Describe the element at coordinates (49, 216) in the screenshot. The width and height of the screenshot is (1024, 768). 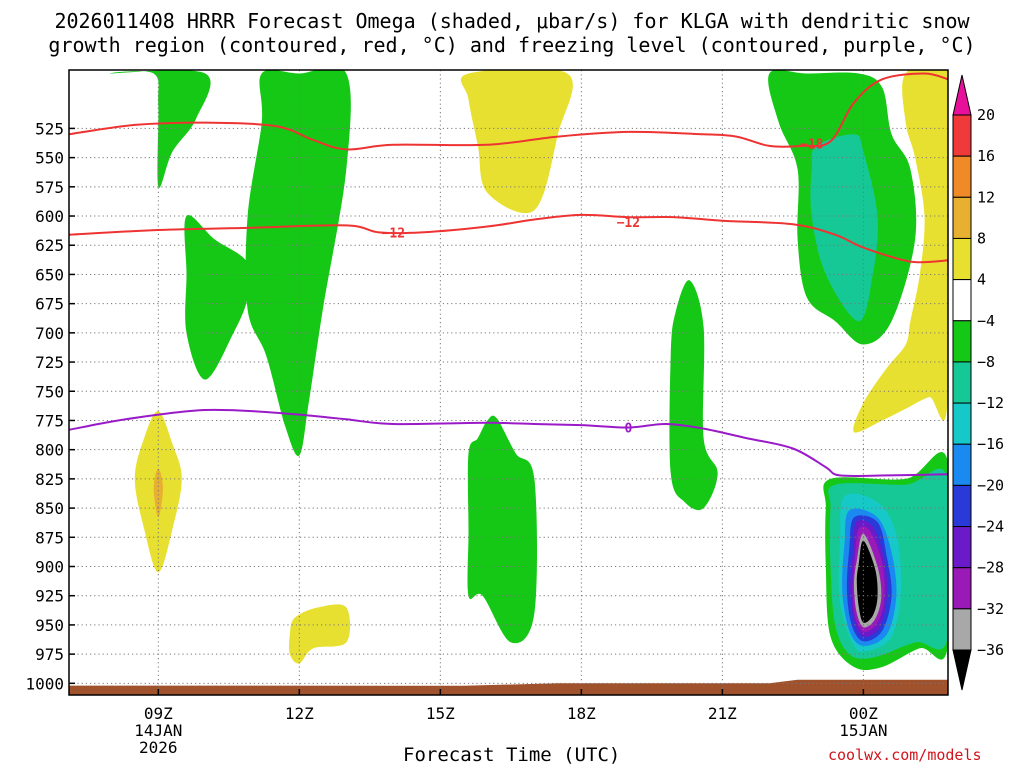
I see `y-tick-label: 600` at that location.